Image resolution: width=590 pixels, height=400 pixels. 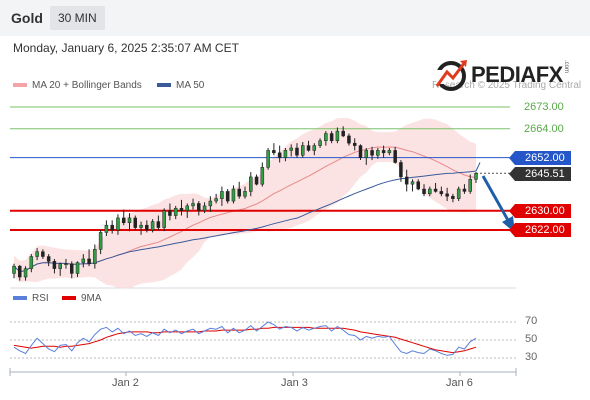 What do you see at coordinates (69, 298) in the screenshot?
I see `ma9-swatch-icon` at bounding box center [69, 298].